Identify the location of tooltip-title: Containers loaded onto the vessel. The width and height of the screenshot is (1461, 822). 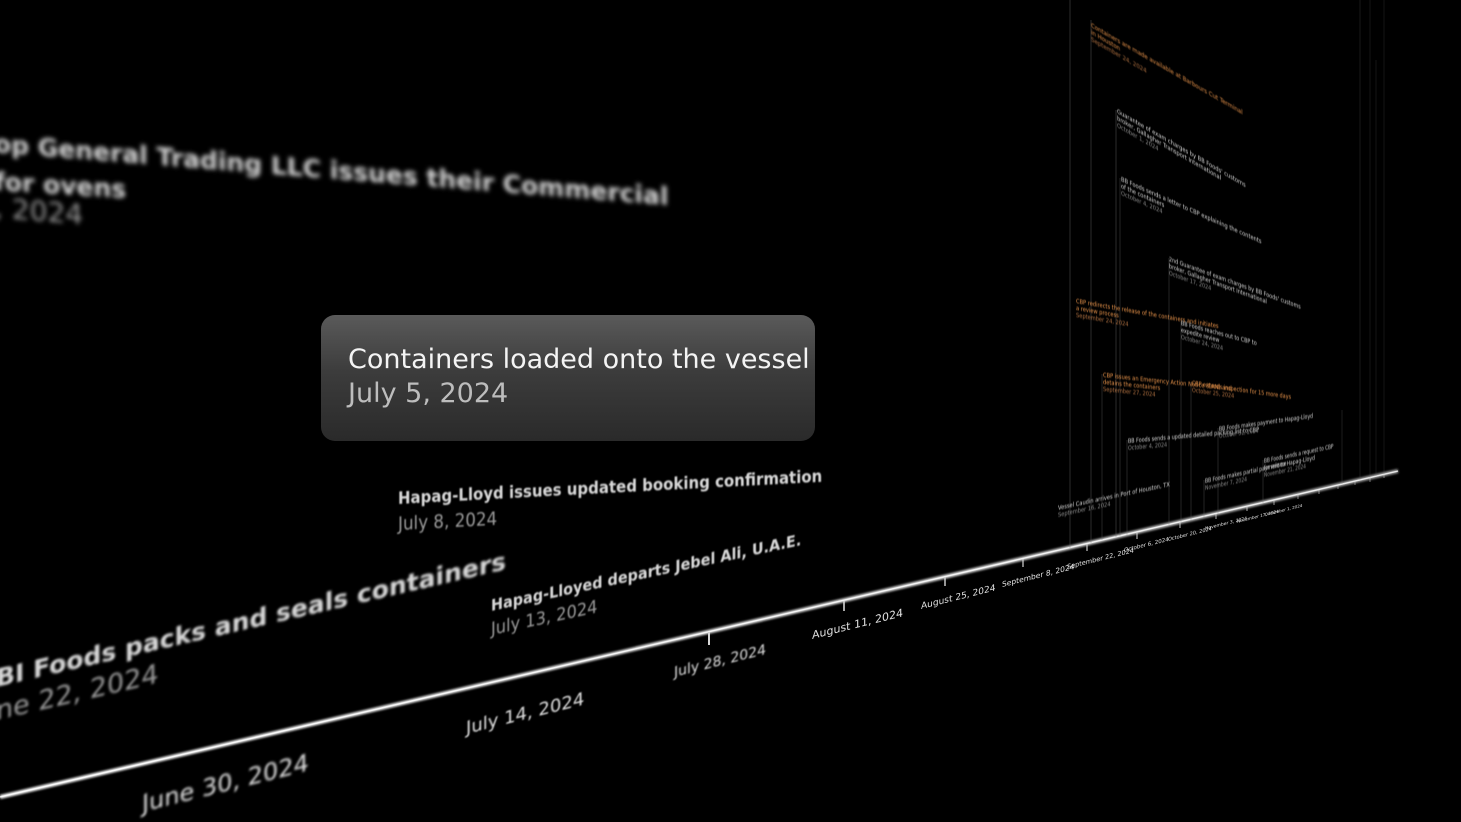
(579, 359).